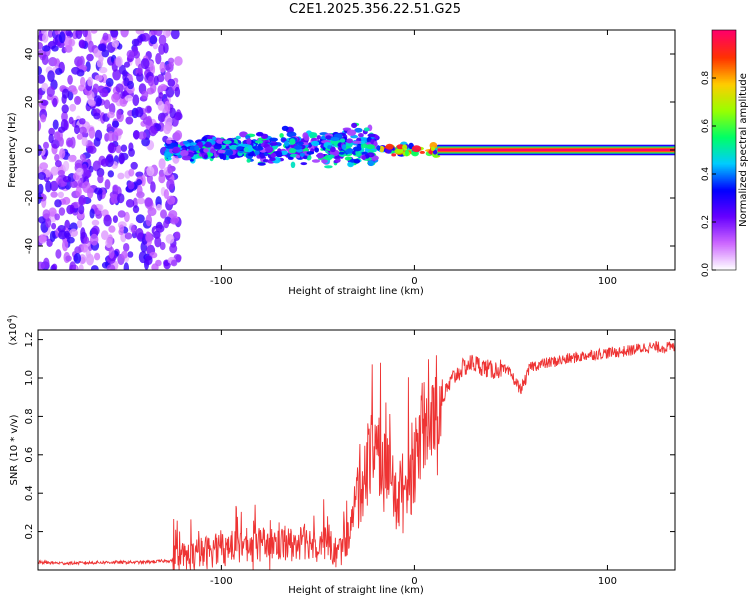 The width and height of the screenshot is (750, 600). I want to click on colorbar-label: Normalized spectral amplitude, so click(743, 150).